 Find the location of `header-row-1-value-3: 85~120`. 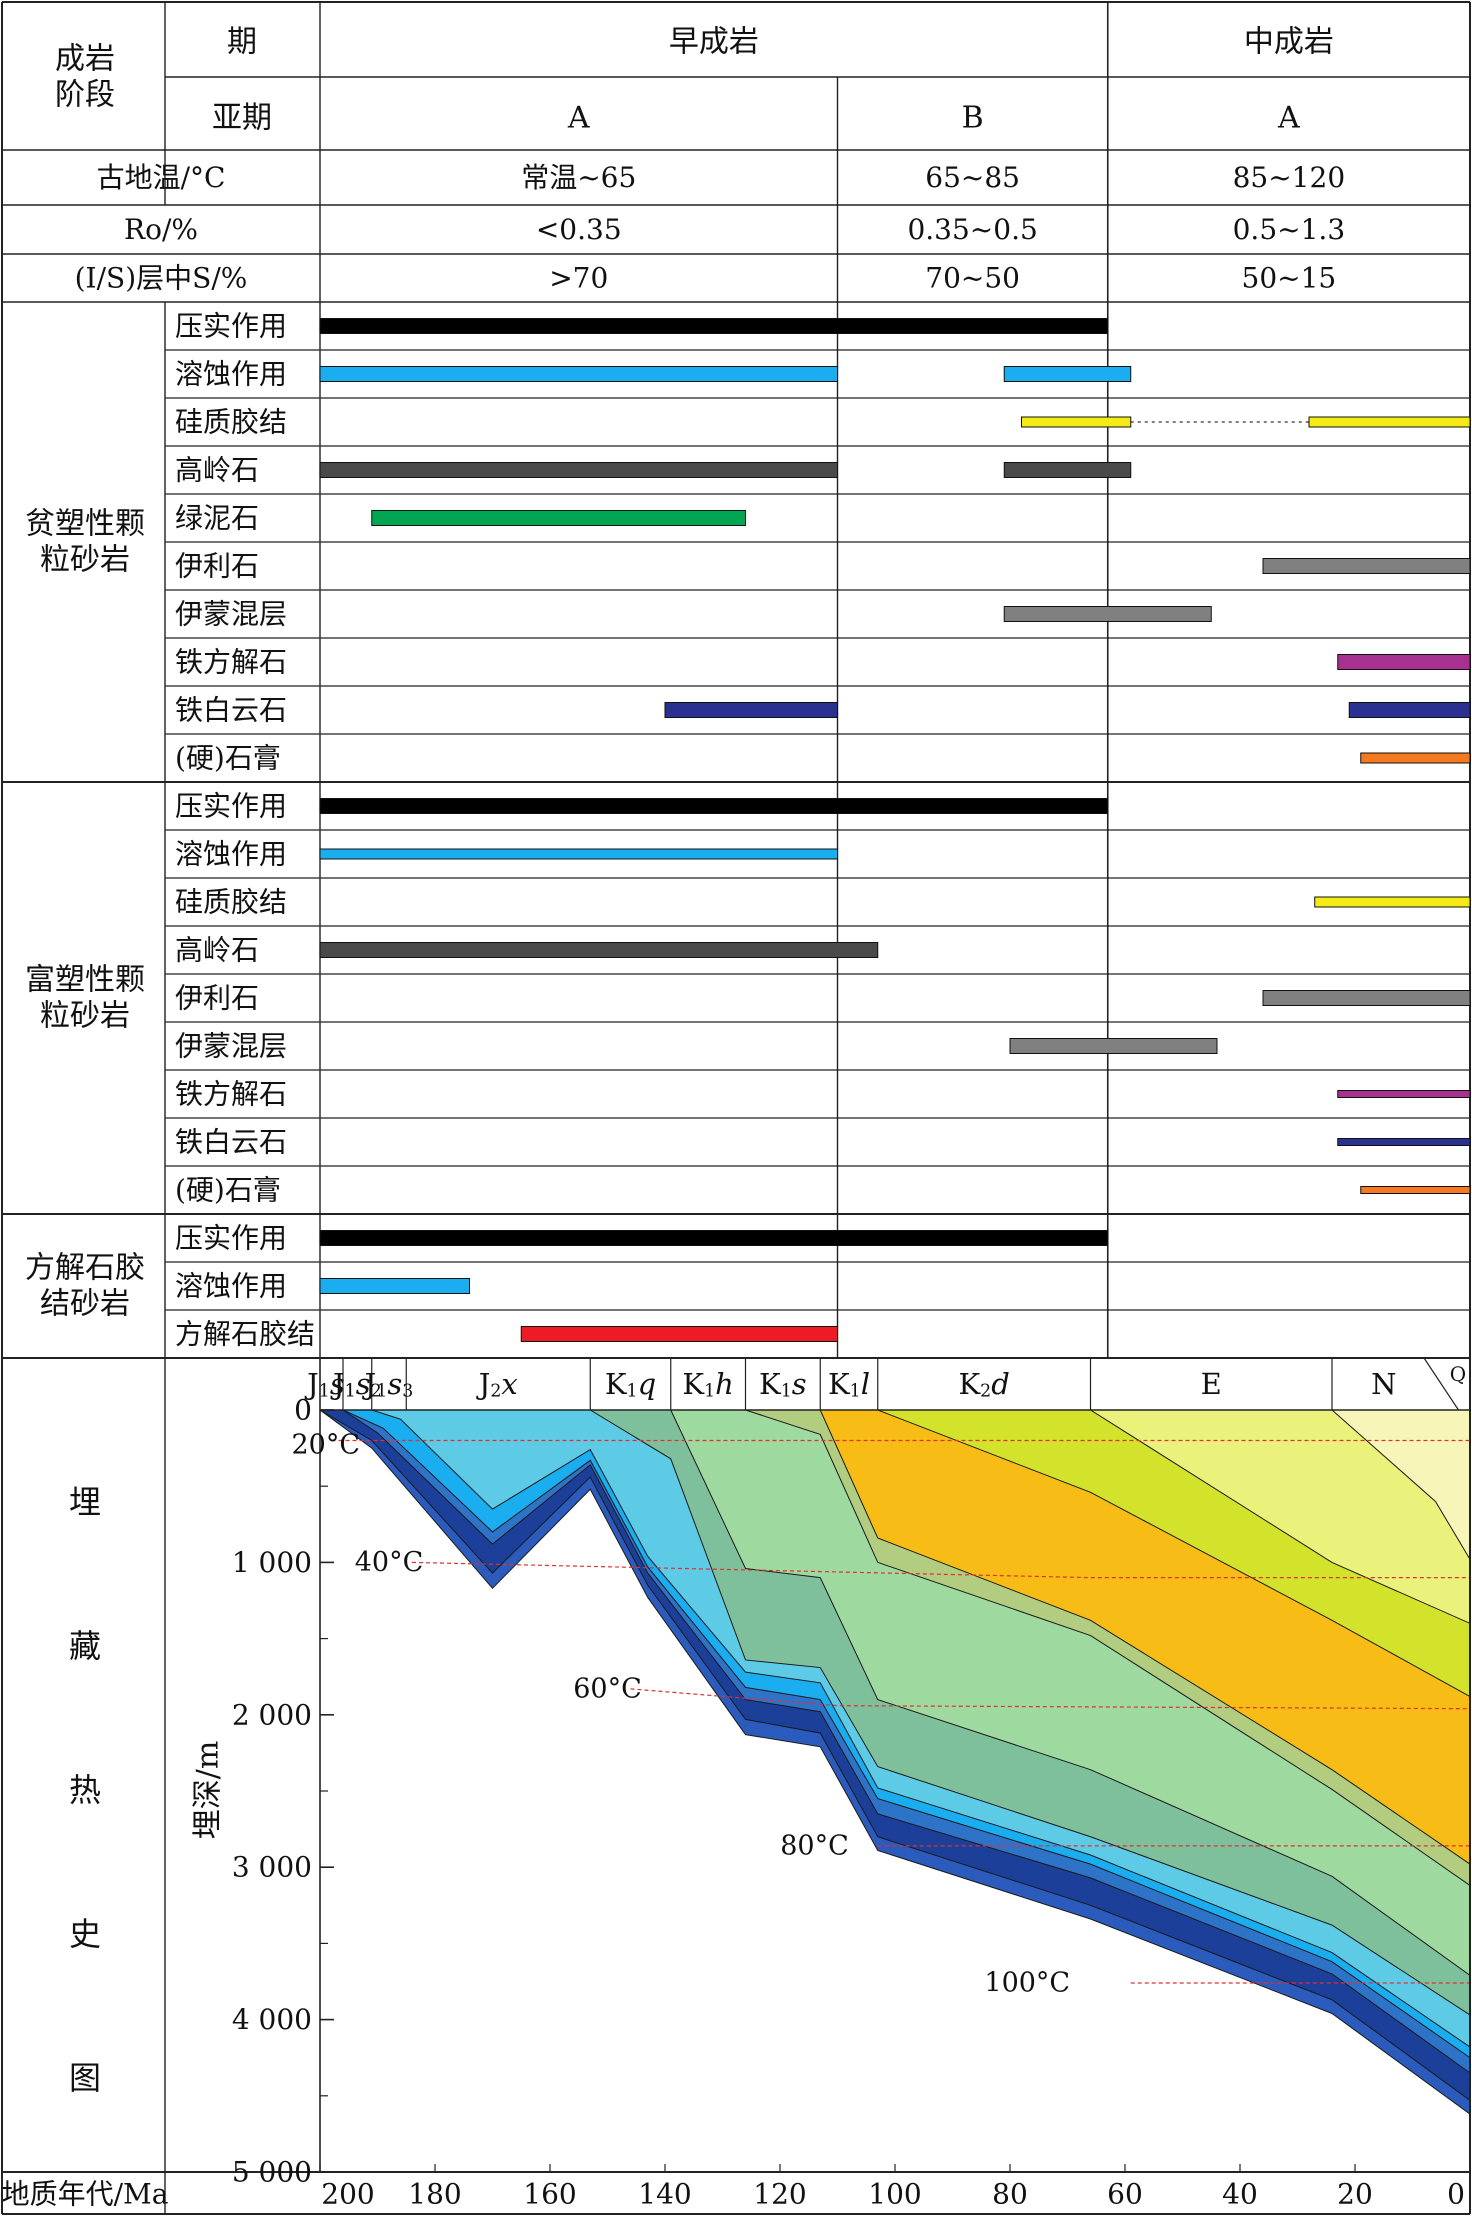

header-row-1-value-3: 85~120 is located at coordinates (1289, 177).